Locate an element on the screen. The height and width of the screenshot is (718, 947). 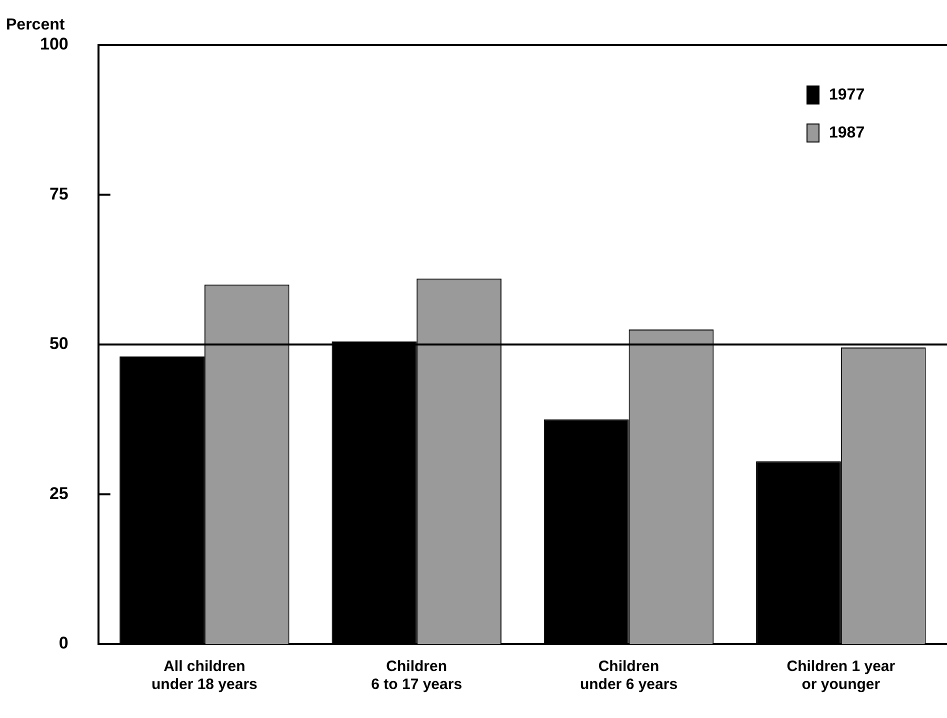
x-tick-label: Children 1 year or younger is located at coordinates (841, 676).